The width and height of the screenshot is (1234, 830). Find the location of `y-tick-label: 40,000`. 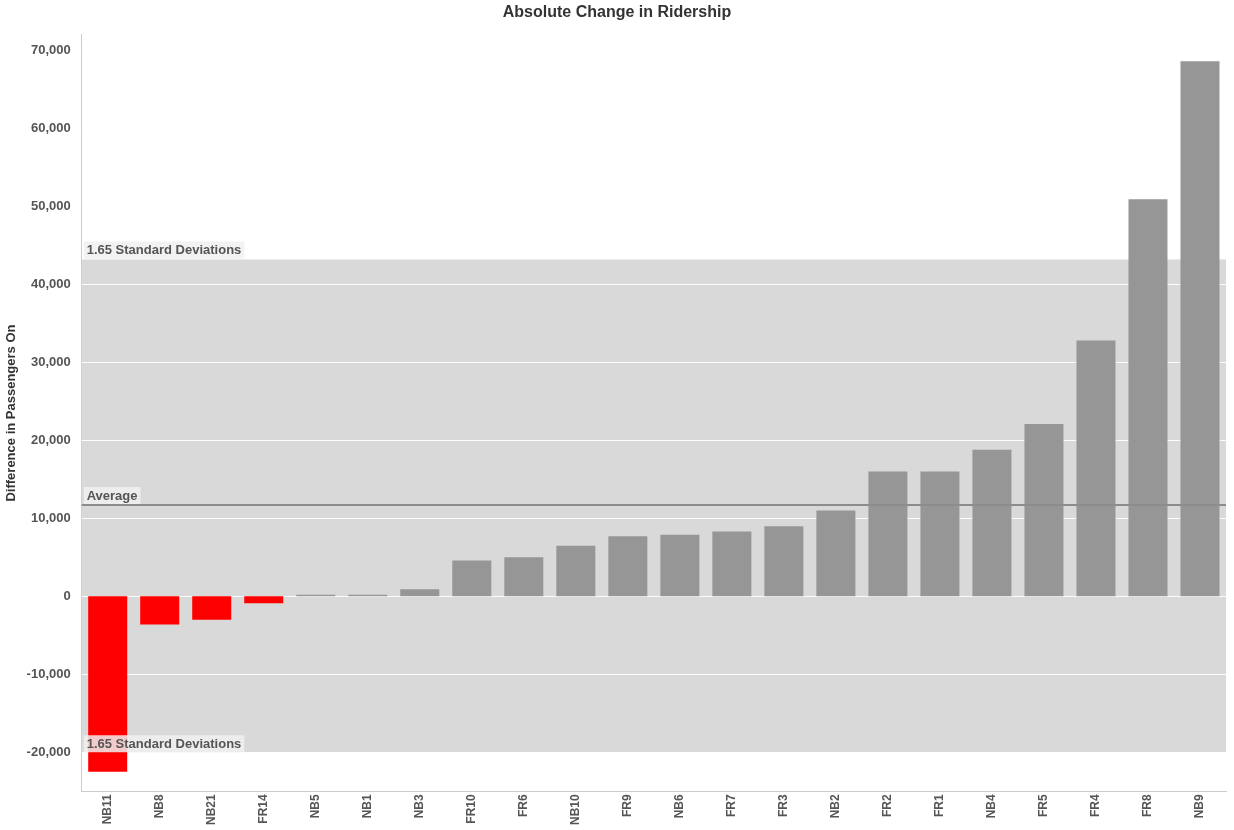

y-tick-label: 40,000 is located at coordinates (50, 283).